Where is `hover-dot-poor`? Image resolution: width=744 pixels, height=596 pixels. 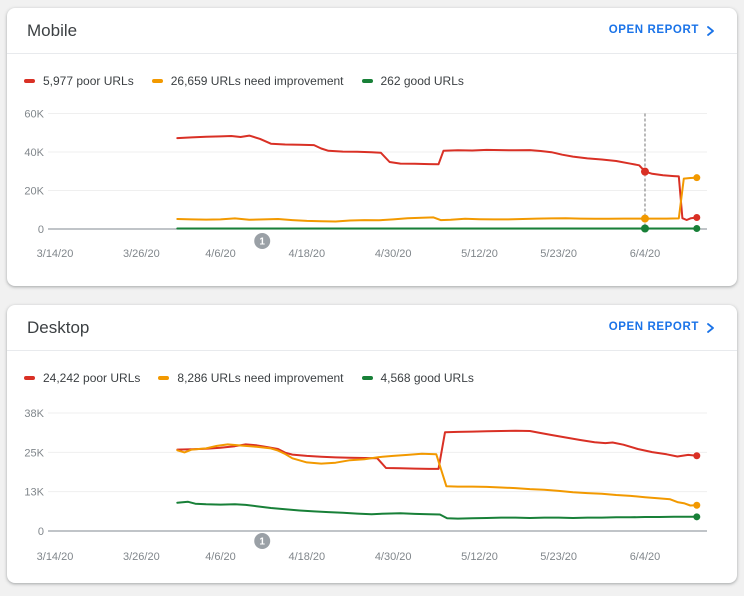
hover-dot-poor is located at coordinates (644, 171).